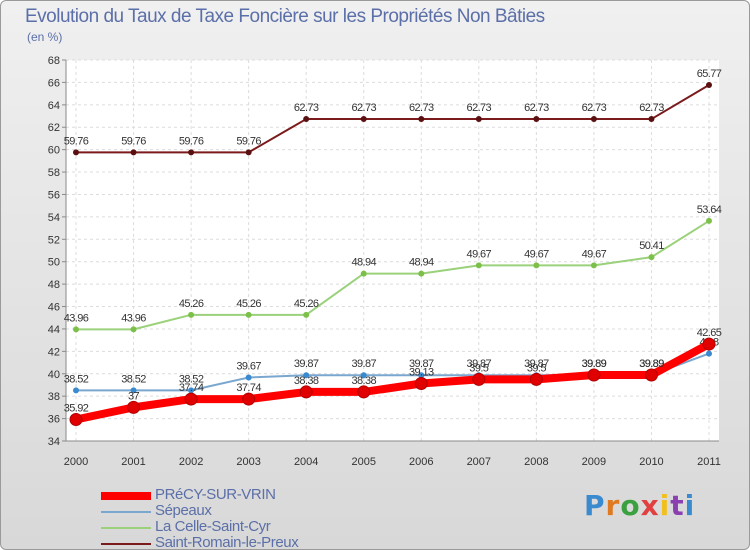 The width and height of the screenshot is (750, 550). What do you see at coordinates (126, 528) in the screenshot?
I see `legend-swatch-la-celle` at bounding box center [126, 528].